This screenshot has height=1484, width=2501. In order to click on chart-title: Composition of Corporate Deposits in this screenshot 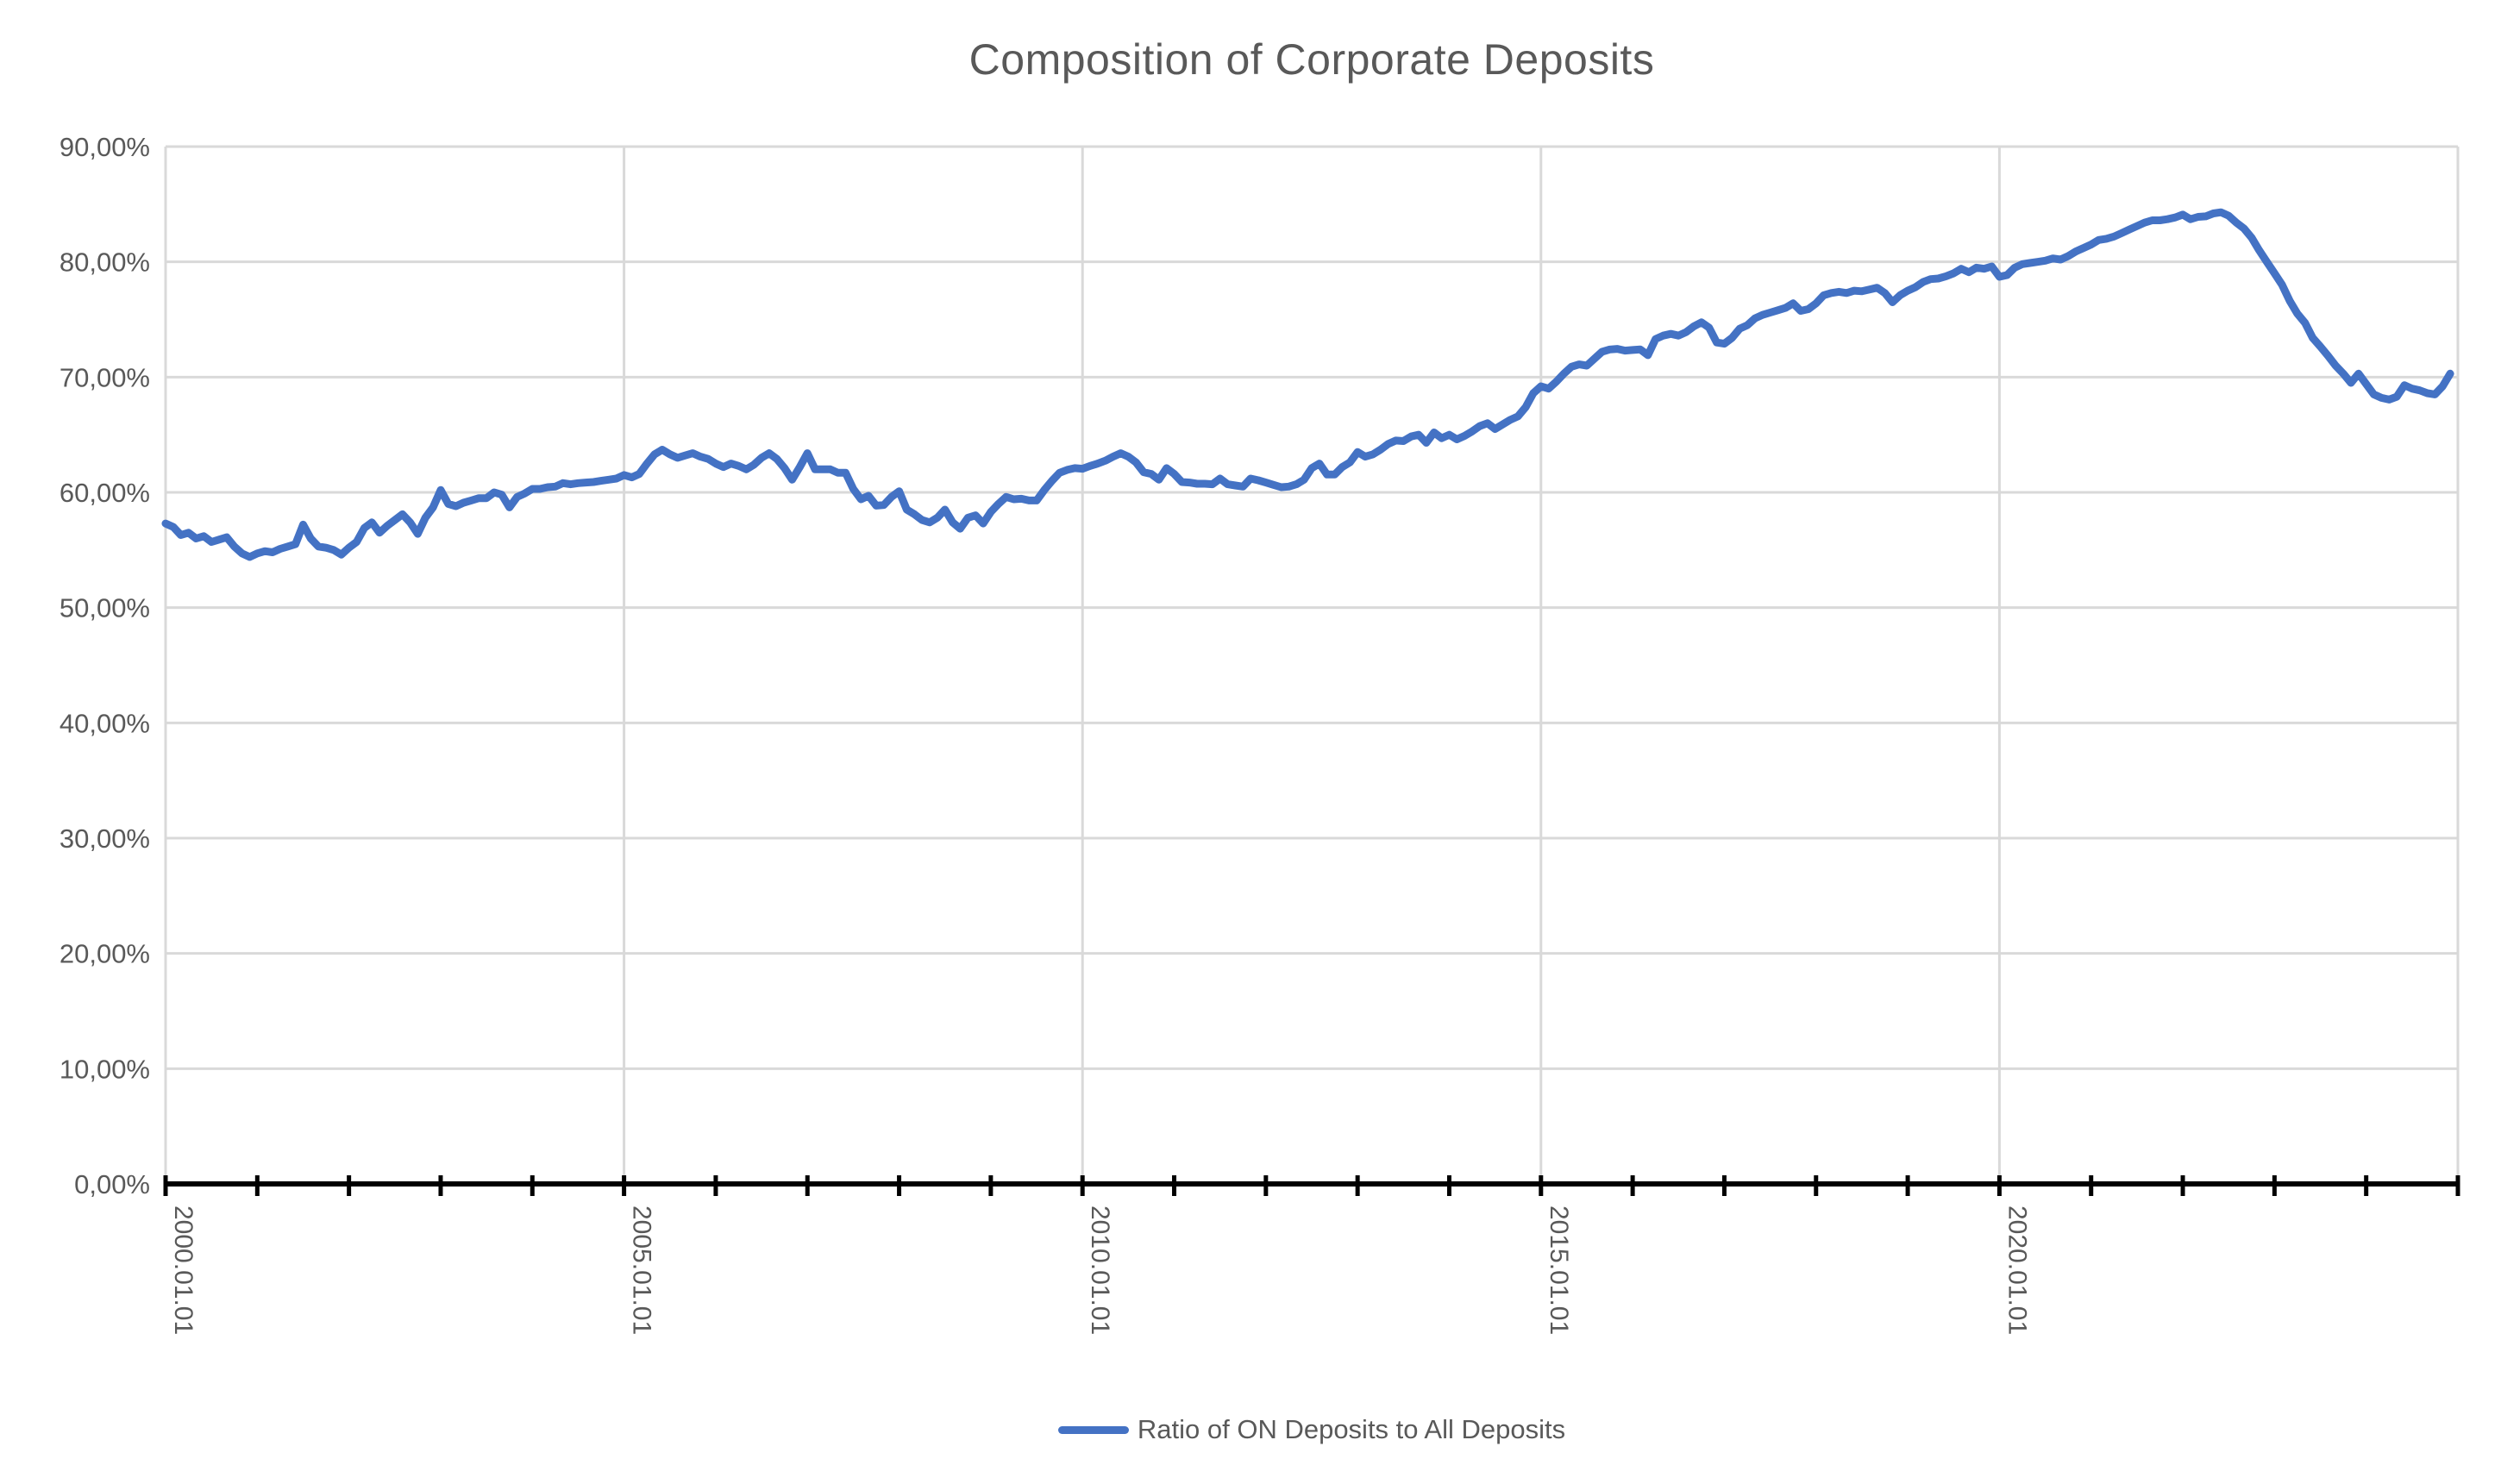, I will do `click(1311, 59)`.